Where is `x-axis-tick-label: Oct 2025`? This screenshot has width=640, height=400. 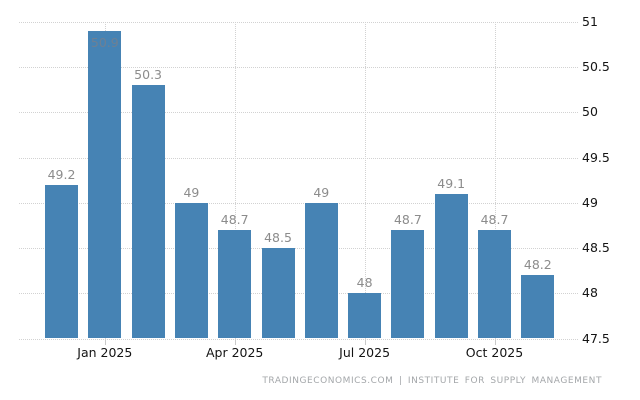 x-axis-tick-label: Oct 2025 is located at coordinates (494, 352).